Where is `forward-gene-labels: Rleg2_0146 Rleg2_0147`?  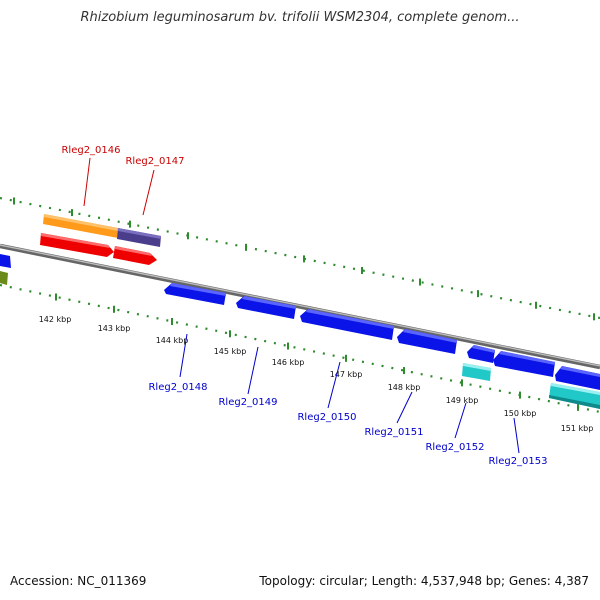 forward-gene-labels: Rleg2_0146 Rleg2_0147 is located at coordinates (123, 180).